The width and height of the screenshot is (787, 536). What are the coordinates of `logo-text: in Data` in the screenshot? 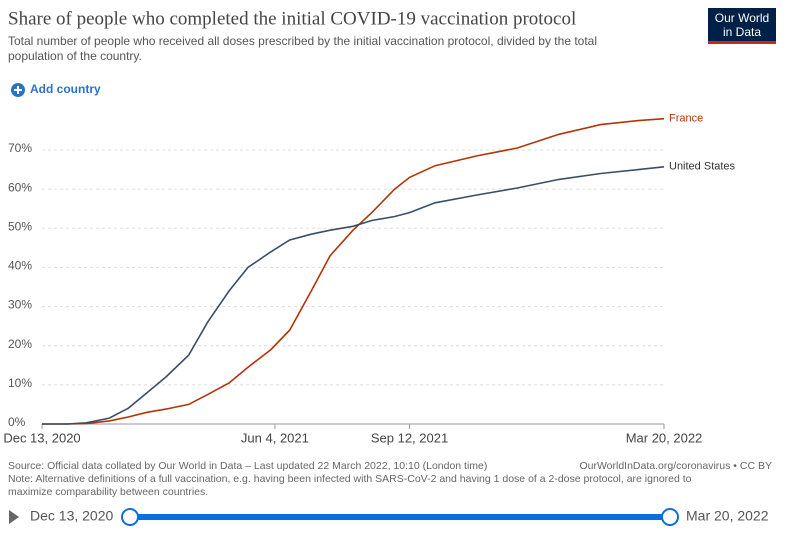 It's located at (742, 32).